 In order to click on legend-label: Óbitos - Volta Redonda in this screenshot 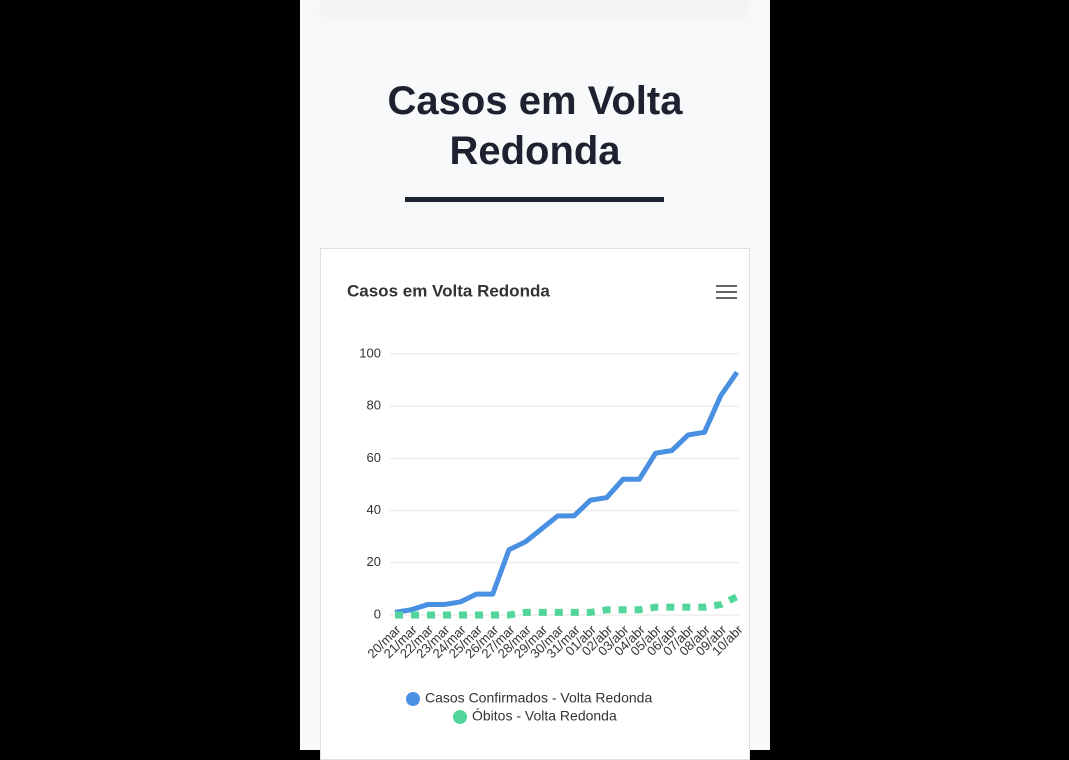, I will do `click(544, 716)`.